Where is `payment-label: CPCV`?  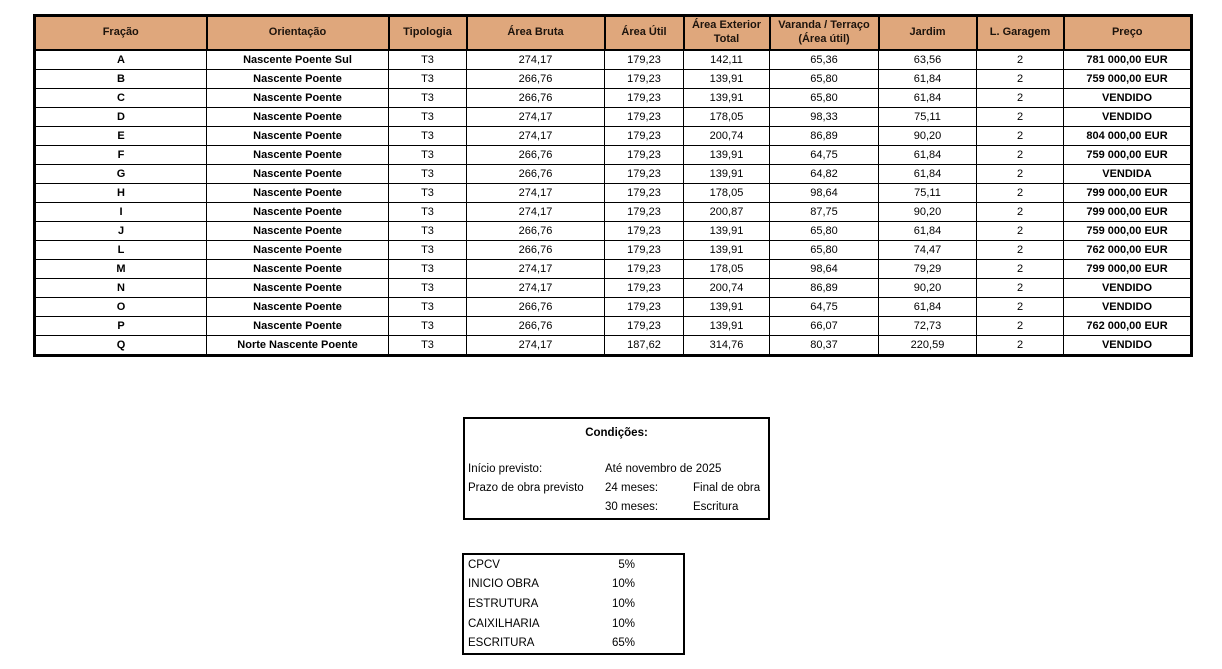 payment-label: CPCV is located at coordinates (484, 564).